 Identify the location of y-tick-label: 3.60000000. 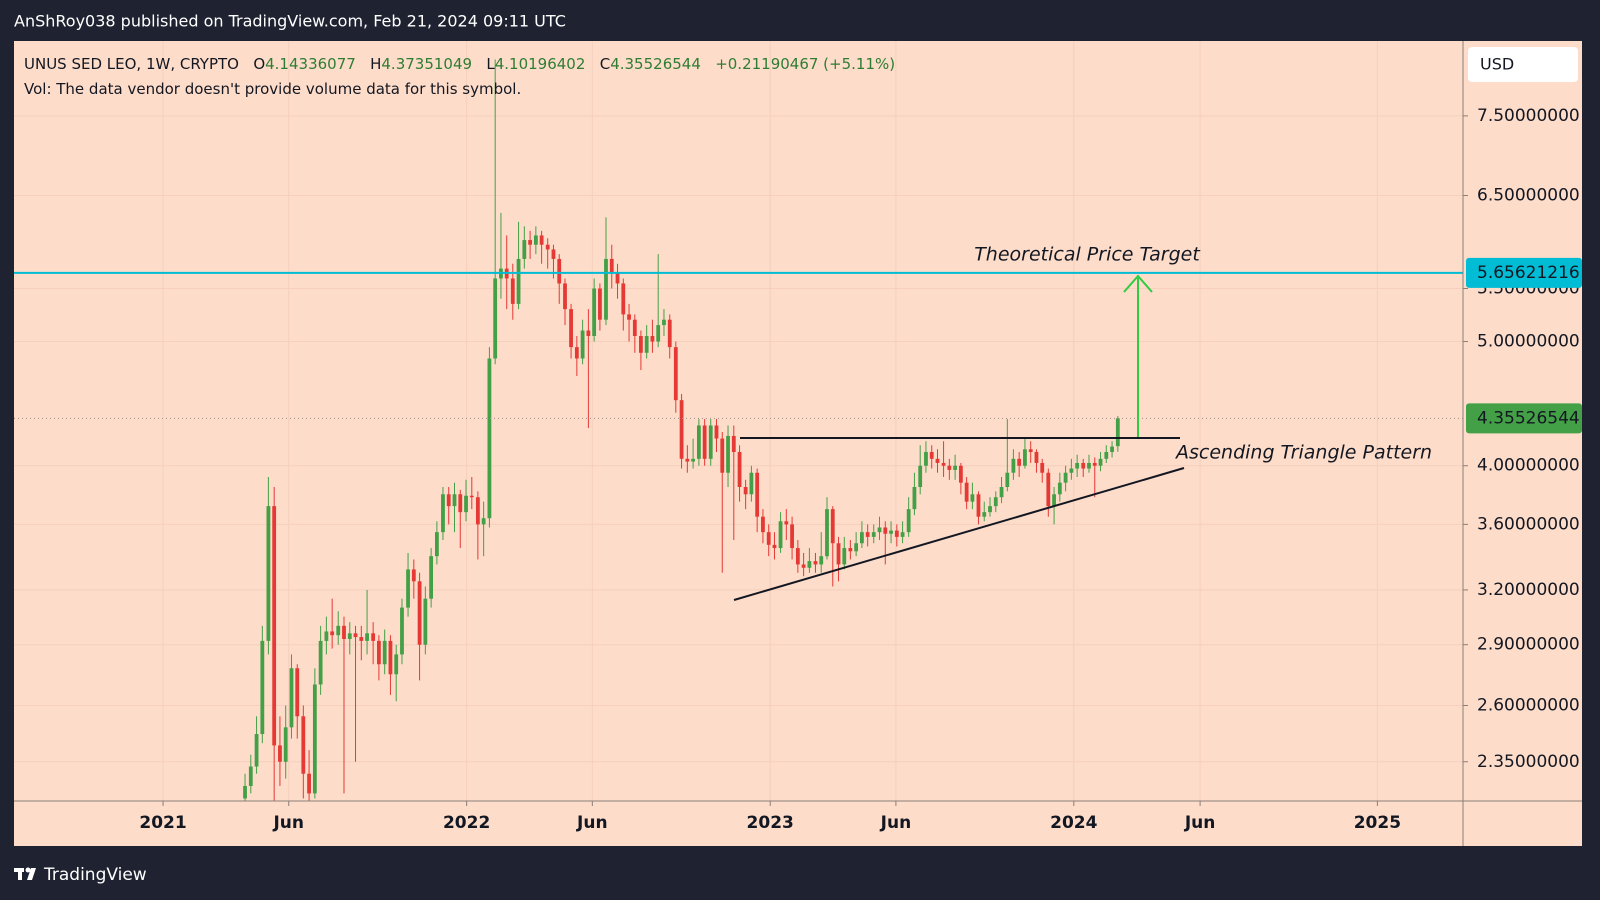
(1528, 524).